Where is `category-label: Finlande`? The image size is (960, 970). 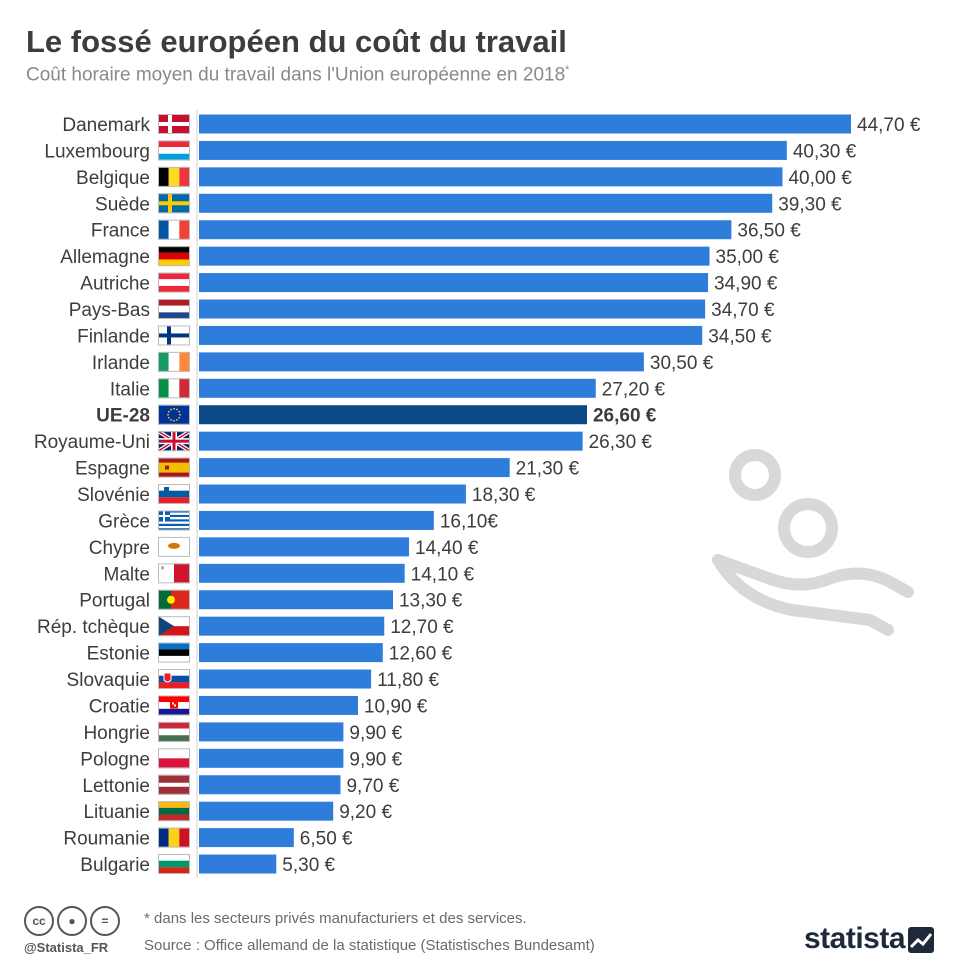
category-label: Finlande is located at coordinates (113, 336).